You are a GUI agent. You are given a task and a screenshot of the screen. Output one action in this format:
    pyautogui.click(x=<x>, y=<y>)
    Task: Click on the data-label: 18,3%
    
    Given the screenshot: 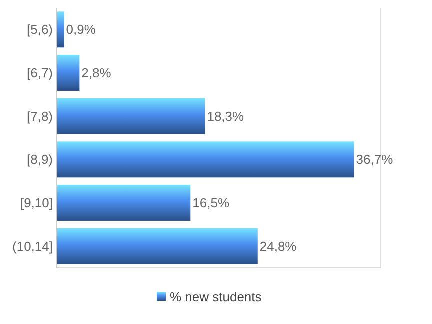 What is the action you would take?
    pyautogui.click(x=226, y=116)
    